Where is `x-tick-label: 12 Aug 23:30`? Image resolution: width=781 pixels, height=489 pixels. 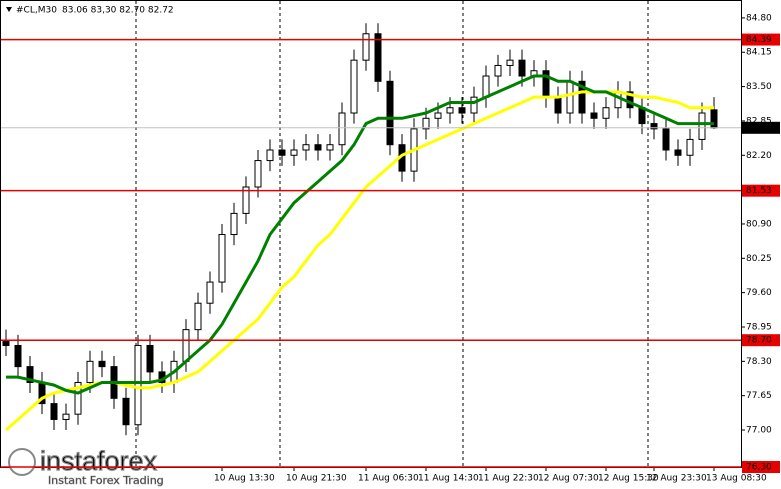
x-tick-label: 12 Aug 23:30 is located at coordinates (676, 479).